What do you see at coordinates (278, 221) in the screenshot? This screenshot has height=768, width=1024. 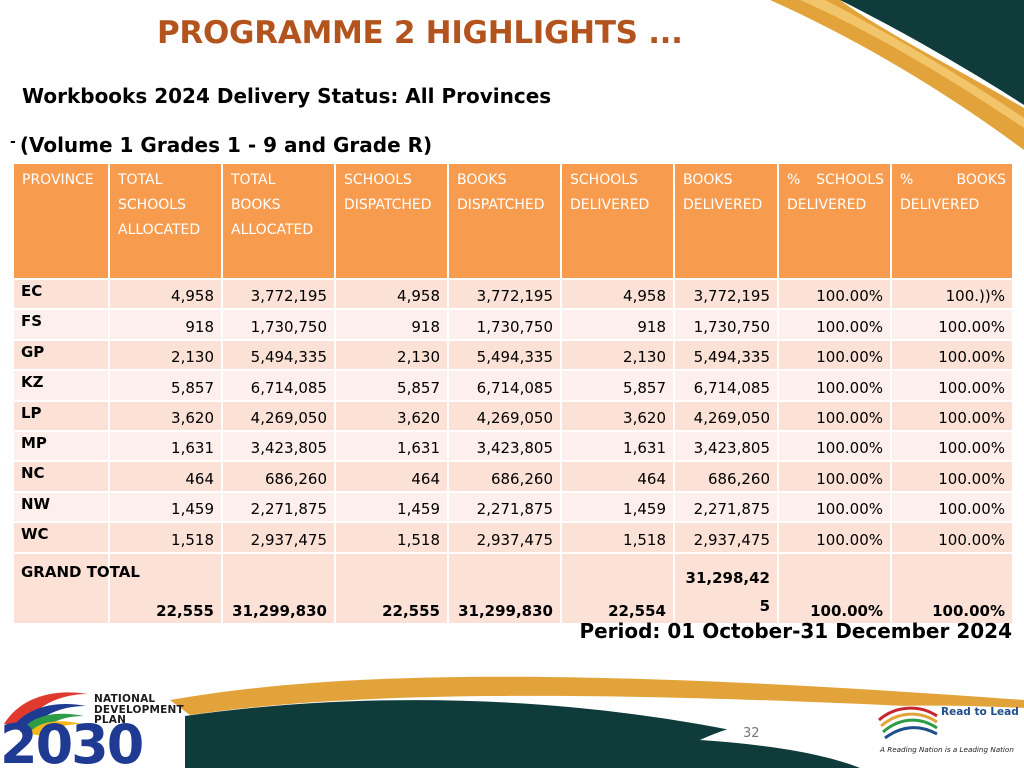 I see `header-total-books-allocated: TOTAL BOOKS ALLOCATED` at bounding box center [278, 221].